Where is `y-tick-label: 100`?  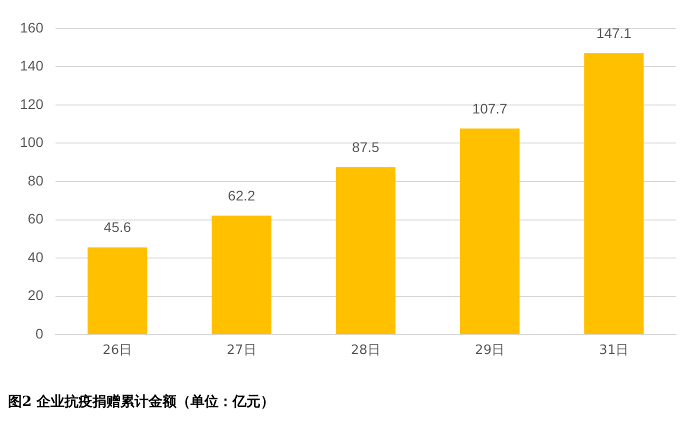
y-tick-label: 100 is located at coordinates (32, 142).